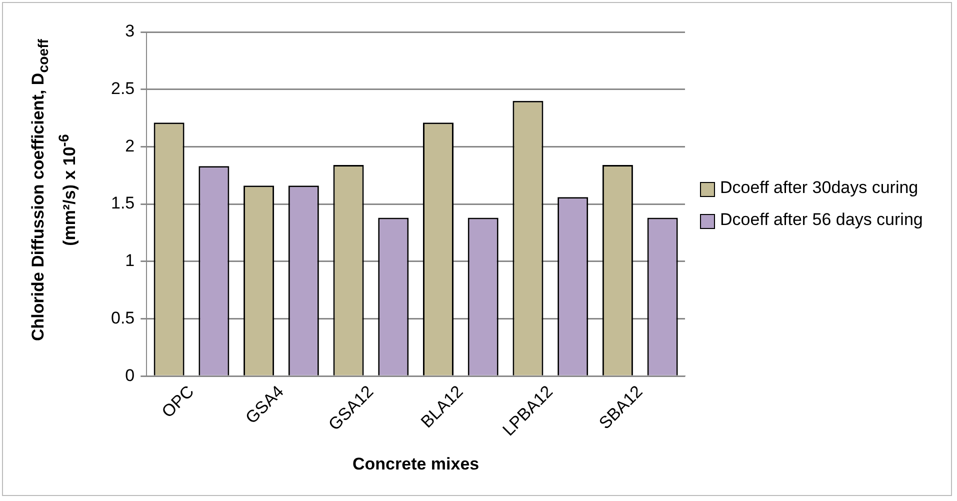 Image resolution: width=957 pixels, height=501 pixels. Describe the element at coordinates (122, 318) in the screenshot. I see `y-tick-label: 0.5` at that location.